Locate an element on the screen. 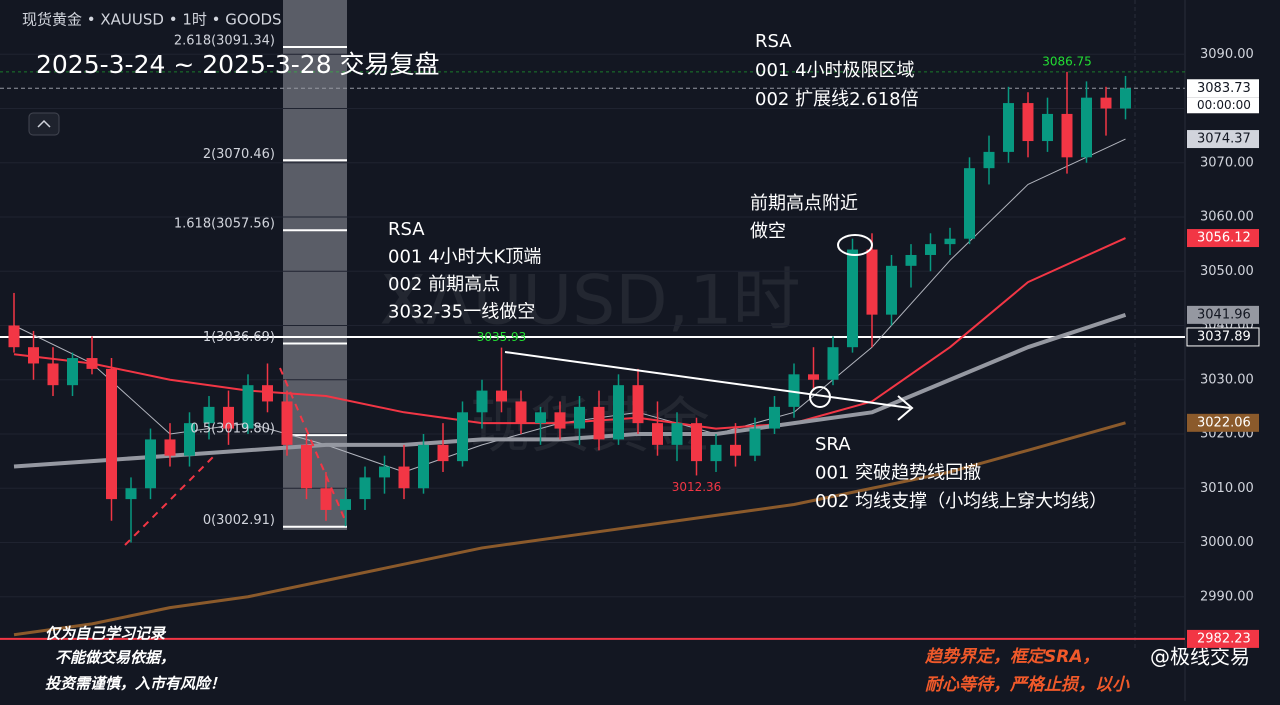 The width and height of the screenshot is (1280, 705). annotation: 002 前期高点 is located at coordinates (444, 284).